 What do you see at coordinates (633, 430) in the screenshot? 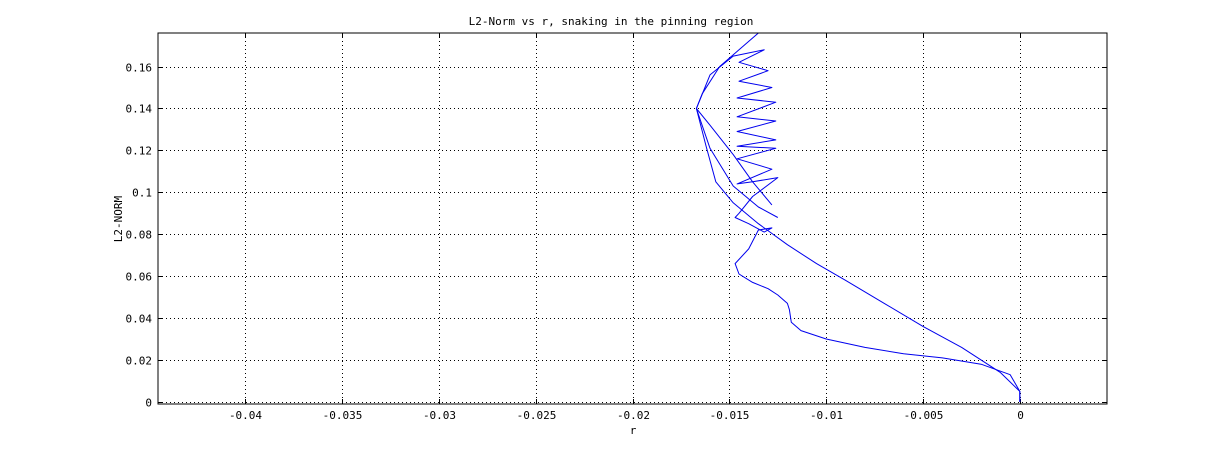
I see `x-axis-label: r` at bounding box center [633, 430].